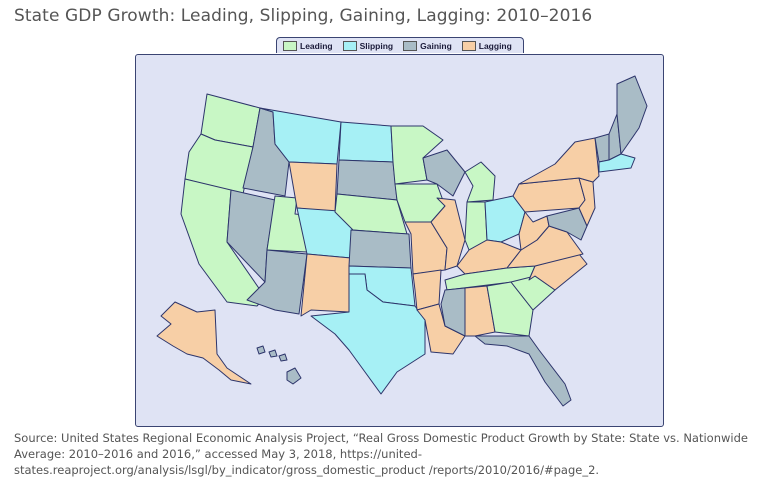 This screenshot has height=492, width=768. I want to click on state-ak, so click(204, 343).